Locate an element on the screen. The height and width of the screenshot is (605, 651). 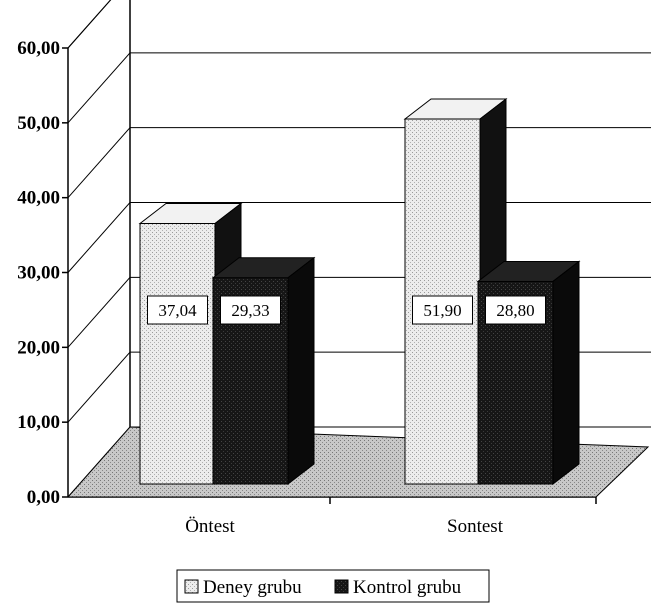
y-tick-label: 20,00 is located at coordinates (38, 347).